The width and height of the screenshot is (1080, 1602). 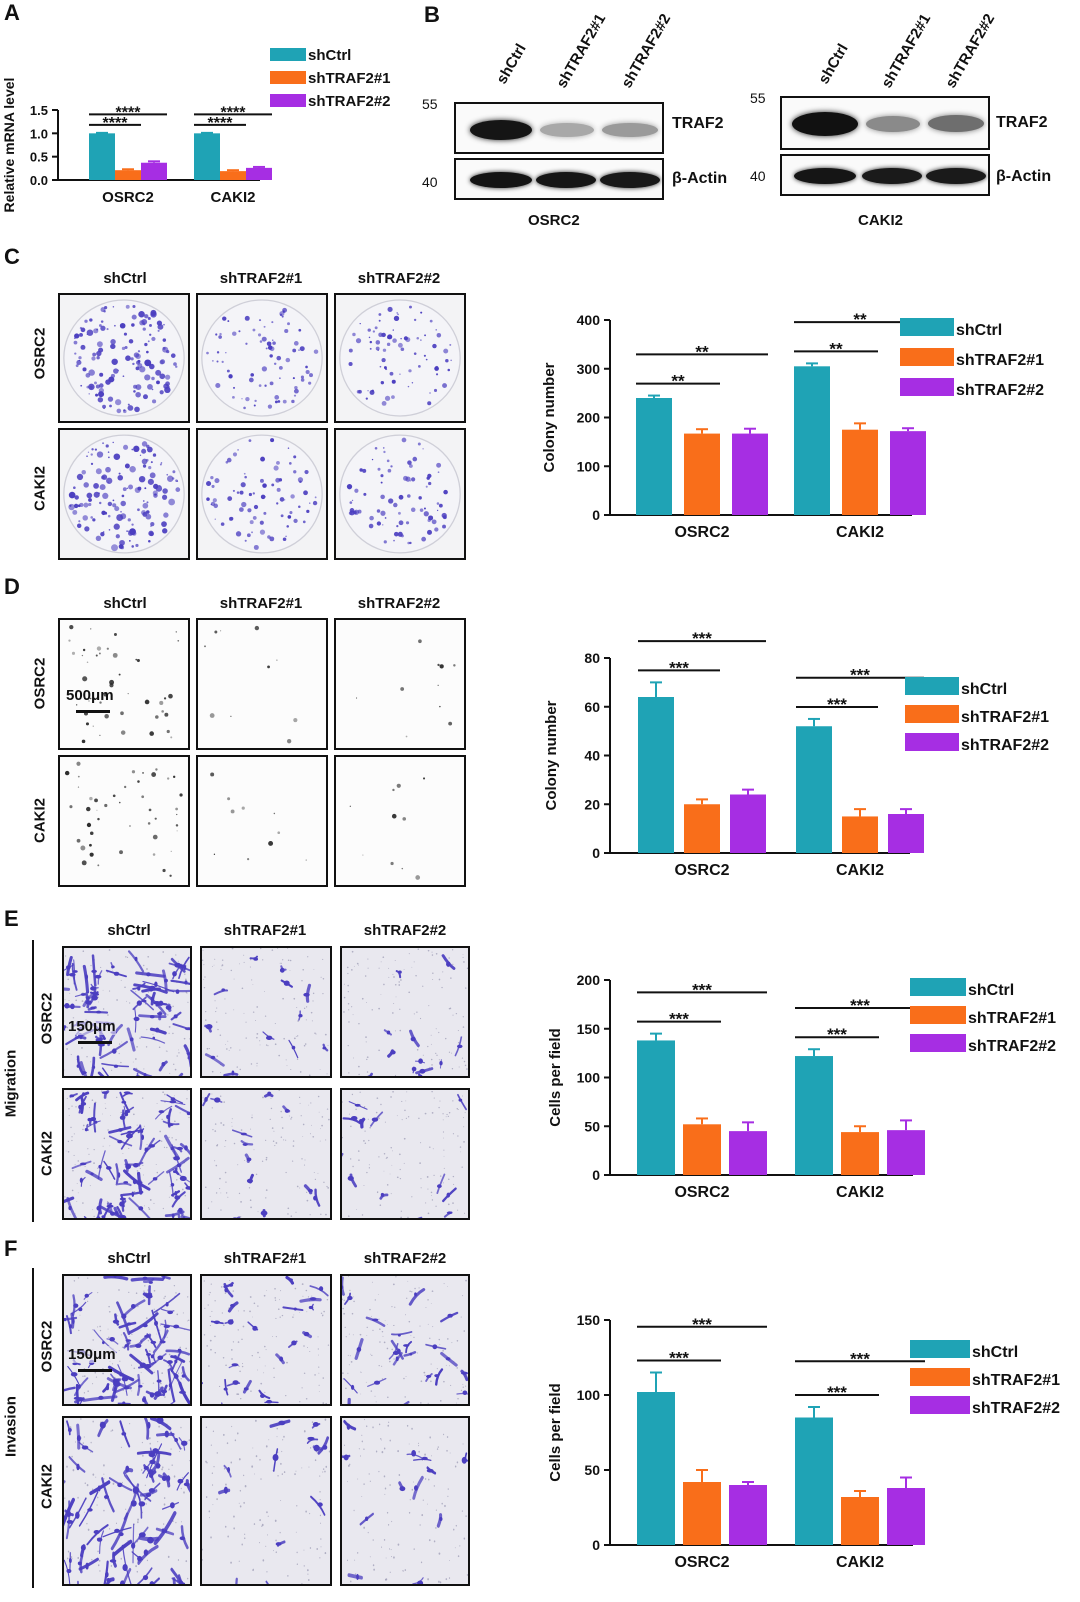 I want to click on colony-image-osrc2-shctrl, so click(x=124, y=358).